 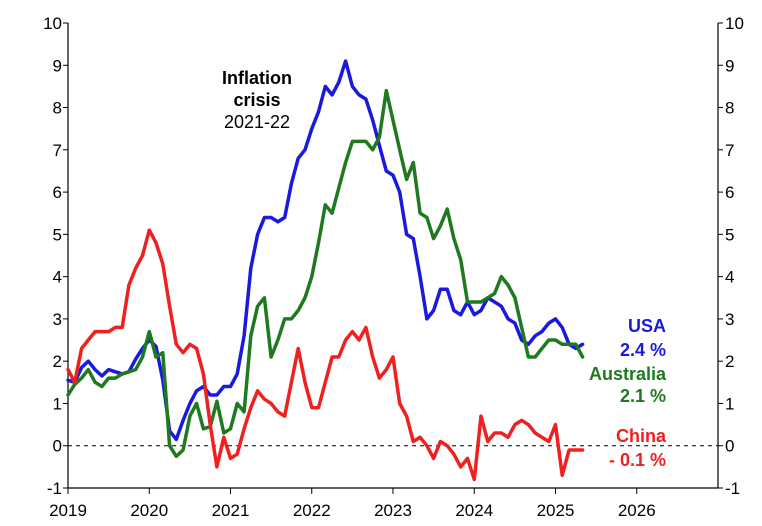 I want to click on x-tick-label: 2021, so click(x=231, y=510).